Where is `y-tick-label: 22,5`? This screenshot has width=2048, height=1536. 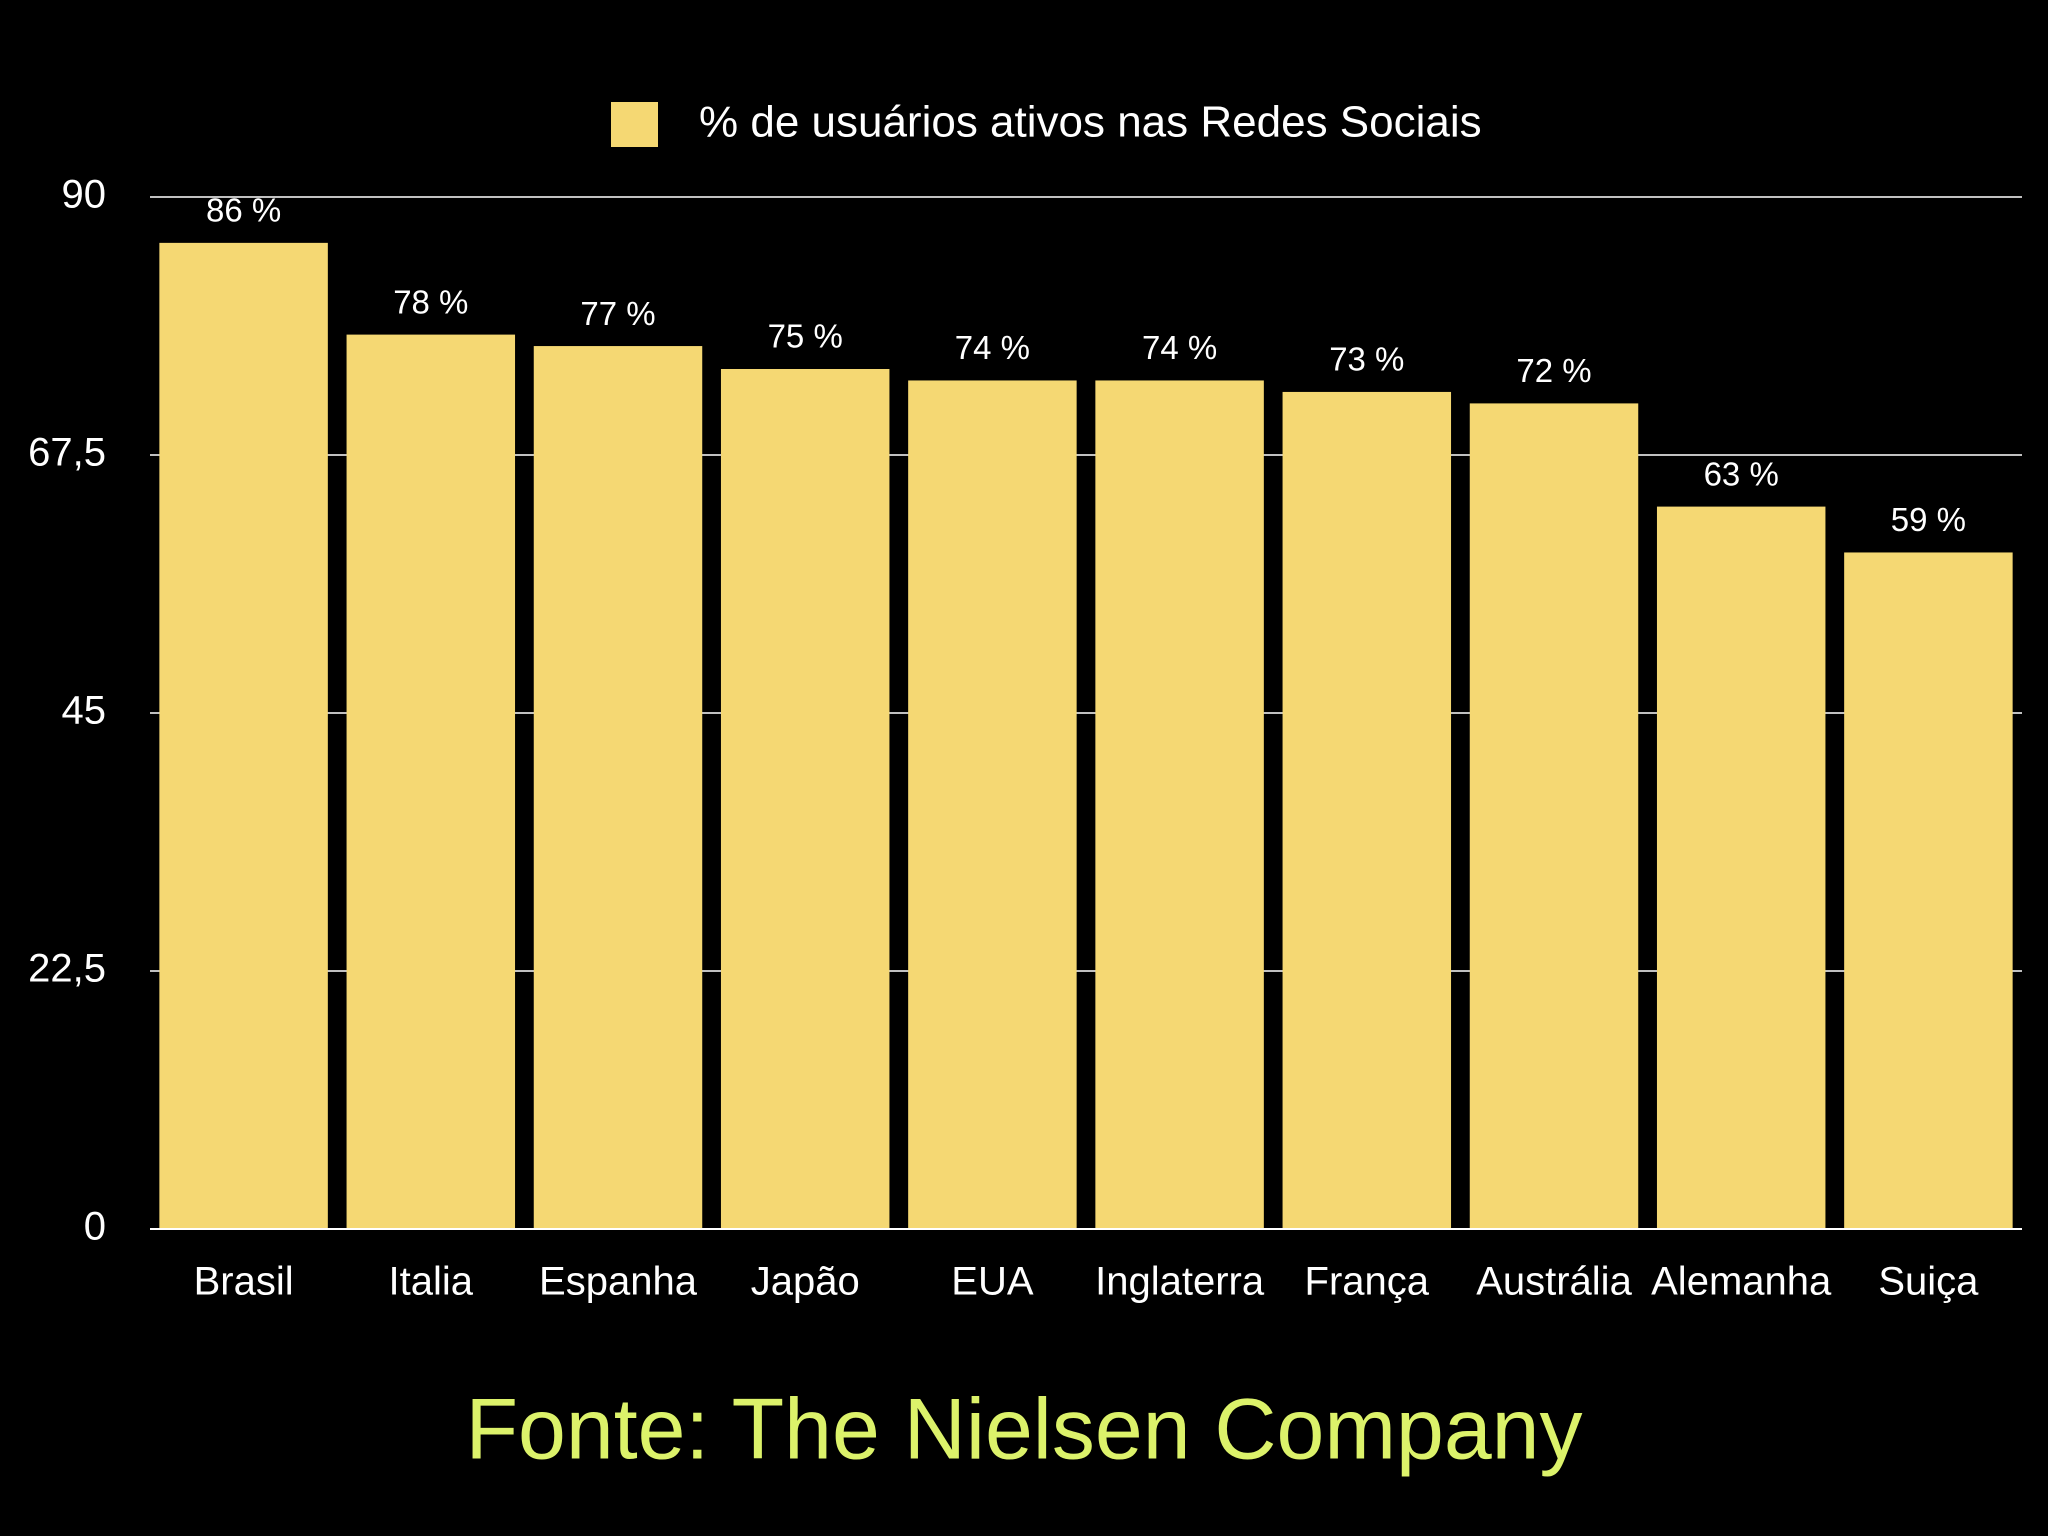 y-tick-label: 22,5 is located at coordinates (67, 969).